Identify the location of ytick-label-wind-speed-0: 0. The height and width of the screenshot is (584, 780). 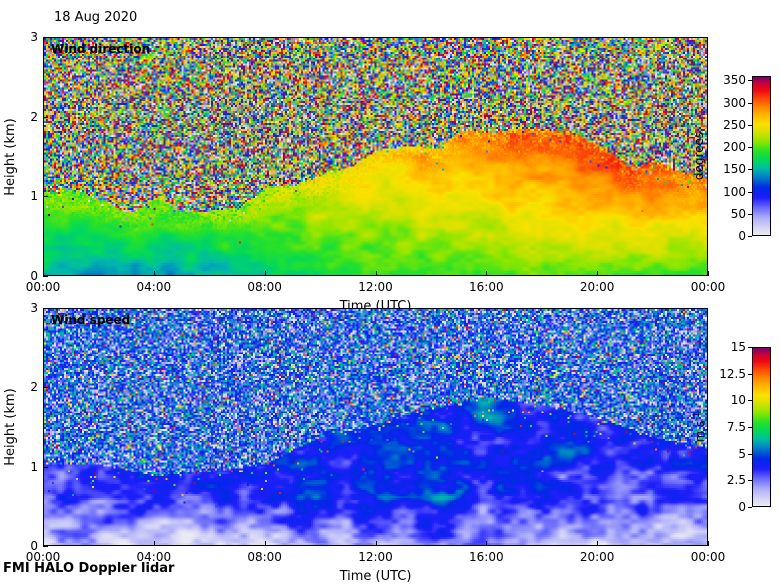
(34, 546).